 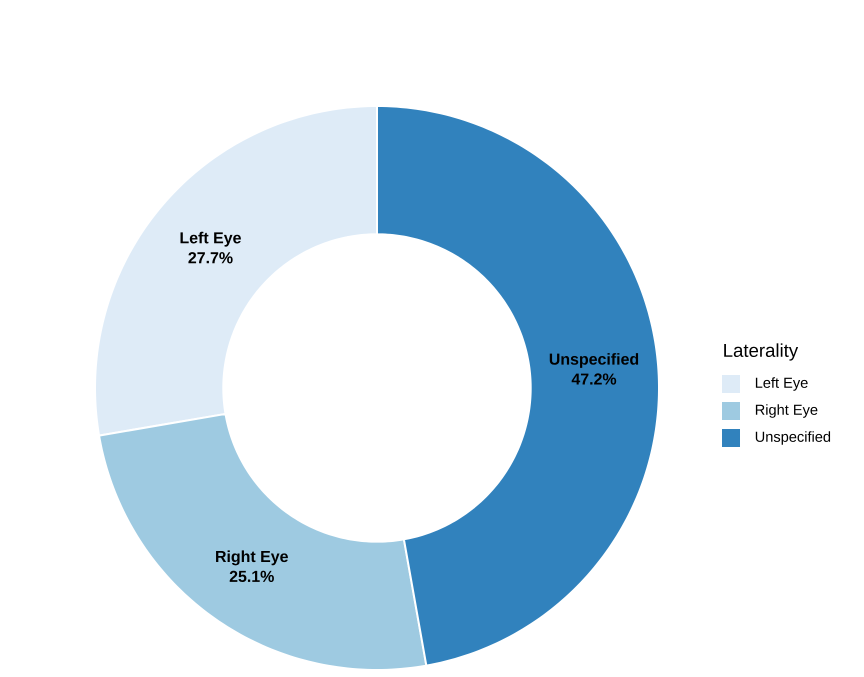 What do you see at coordinates (210, 239) in the screenshot?
I see `slice-label: Left Eye` at bounding box center [210, 239].